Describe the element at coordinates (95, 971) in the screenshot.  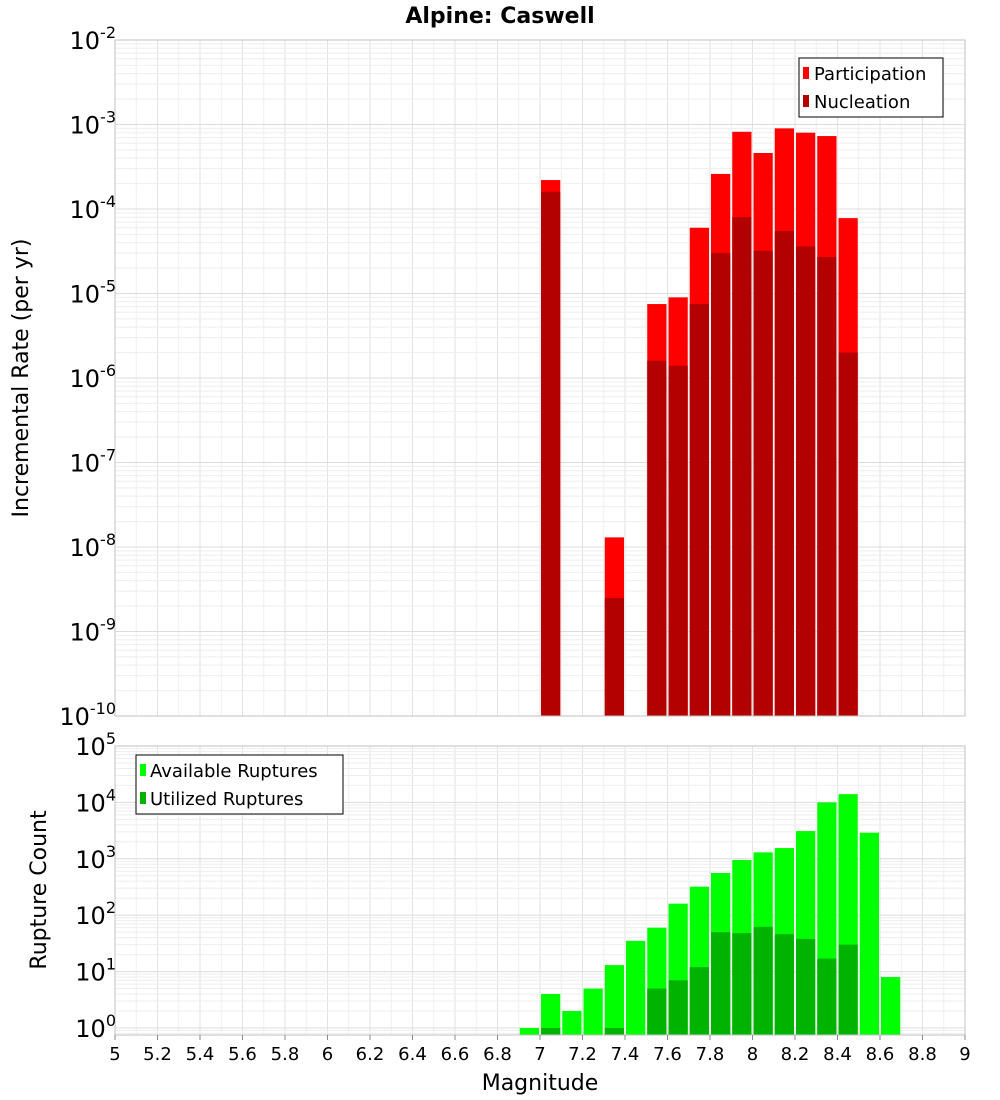
I see `y-tick-label: 10¹` at that location.